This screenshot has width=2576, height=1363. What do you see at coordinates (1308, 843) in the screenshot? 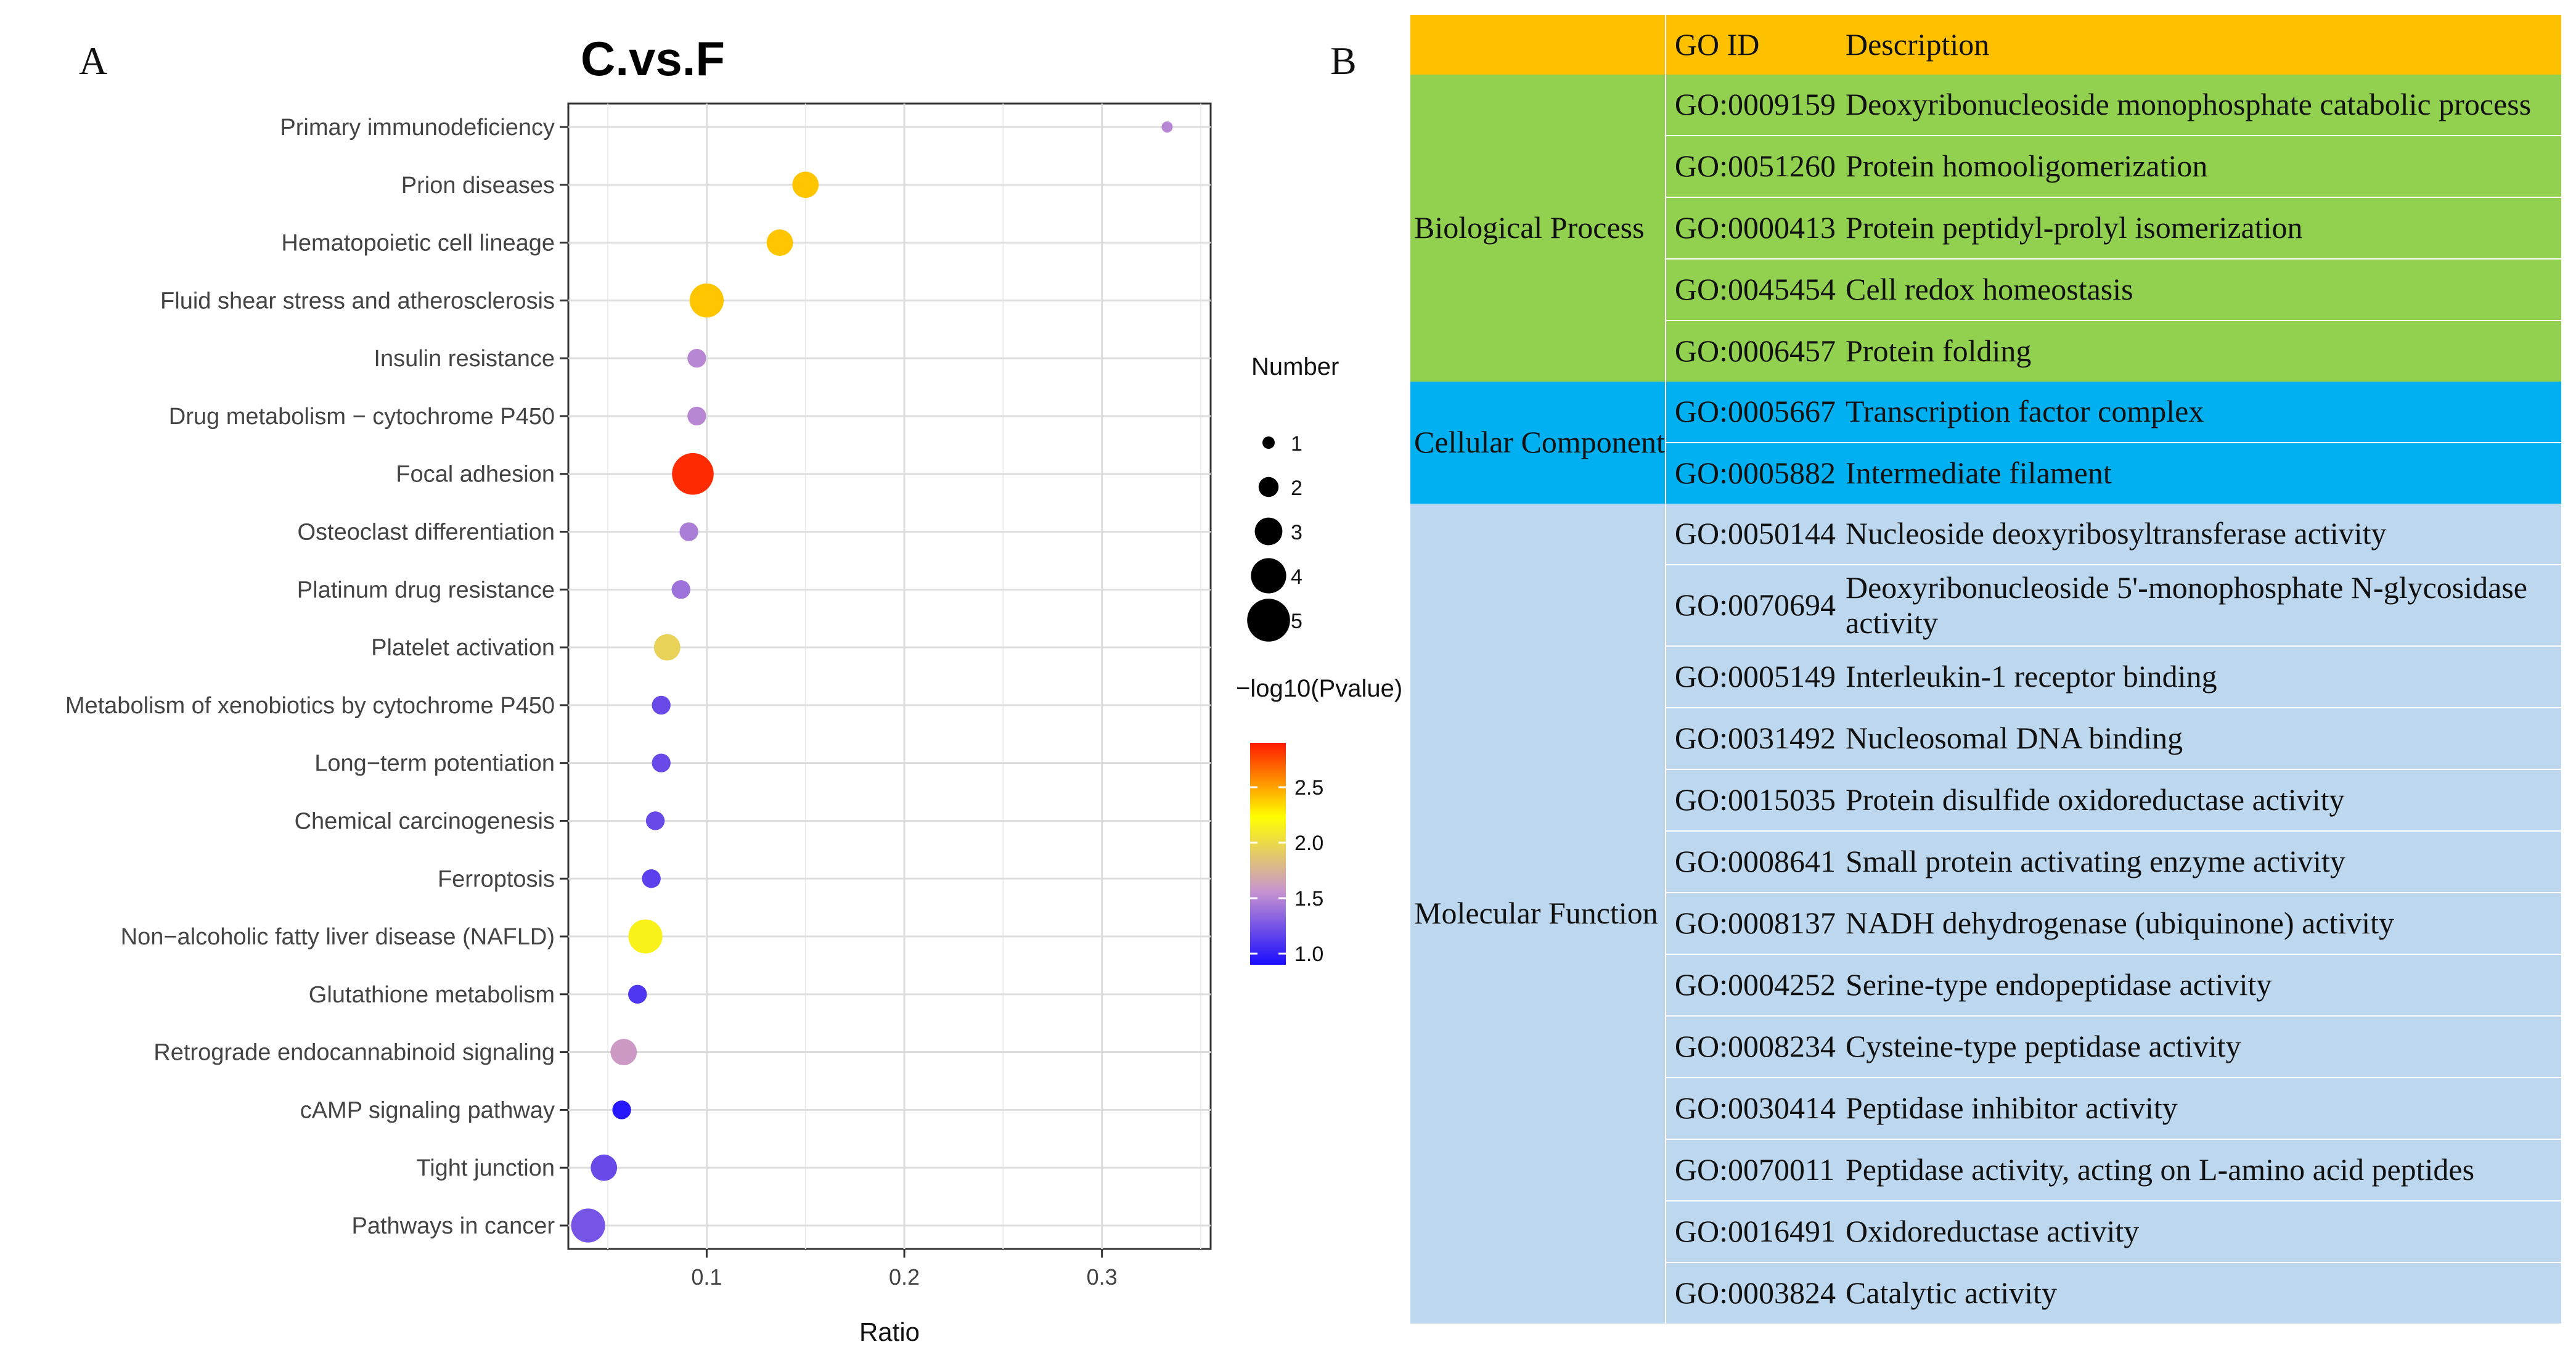
I see `color-tick-label: 2.0` at bounding box center [1308, 843].